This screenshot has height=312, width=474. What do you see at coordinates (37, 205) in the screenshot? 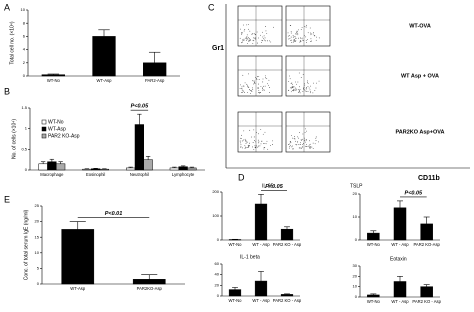
I see `y-tick-label: 25` at bounding box center [37, 205].